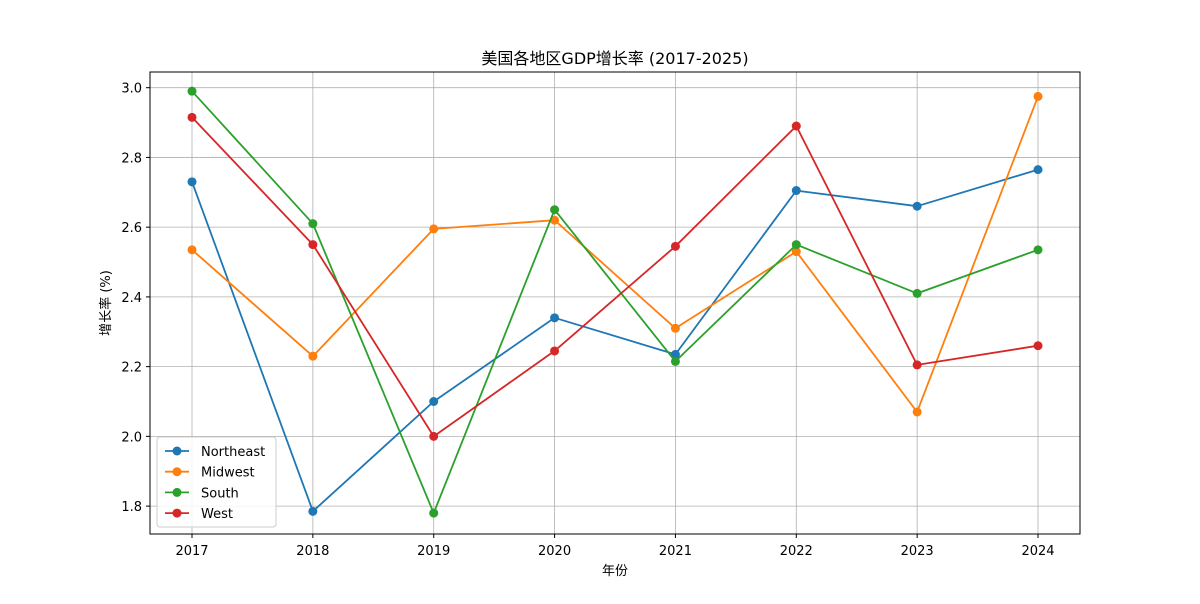 The width and height of the screenshot is (1200, 604). What do you see at coordinates (228, 473) in the screenshot?
I see `legend-label-midwest: Midwest` at bounding box center [228, 473].